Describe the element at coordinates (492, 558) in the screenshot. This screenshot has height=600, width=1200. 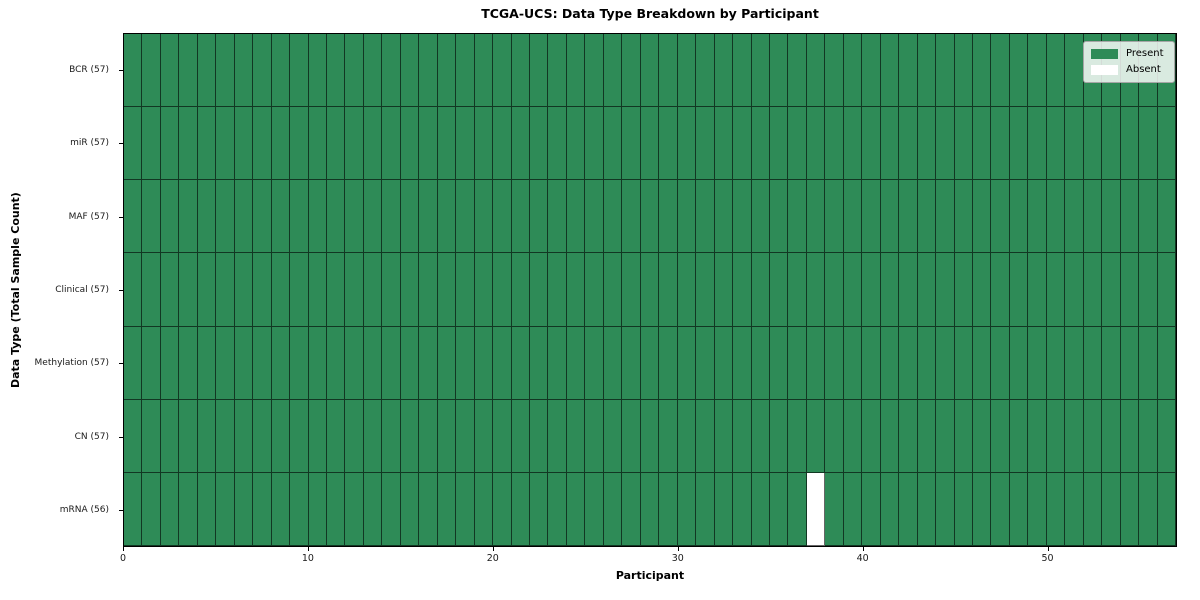
I see `x-tick-label: 20` at that location.